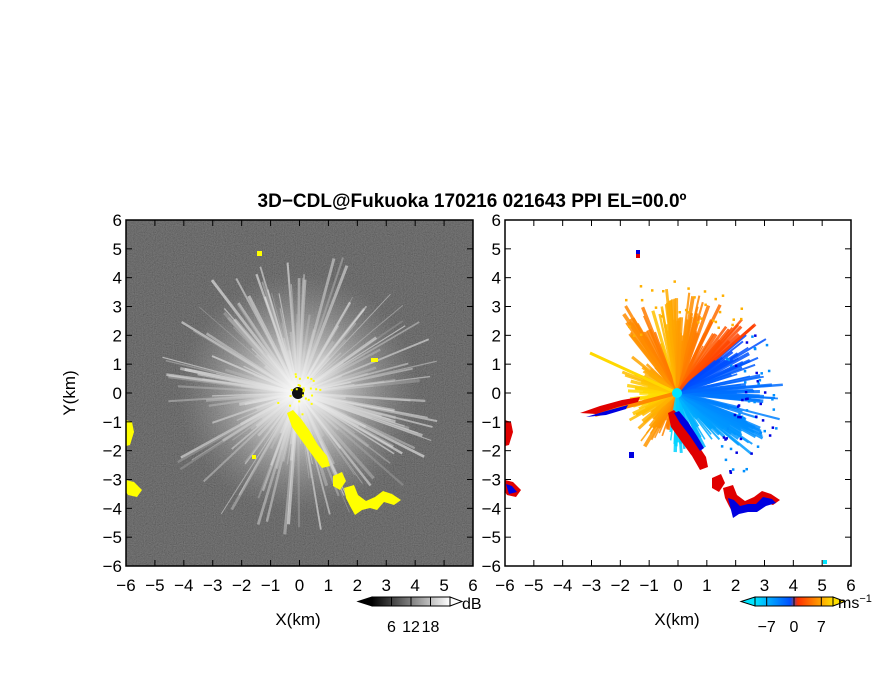 This screenshot has width=880, height=680. Describe the element at coordinates (117, 393) in the screenshot. I see `y-tick-label: 0` at that location.